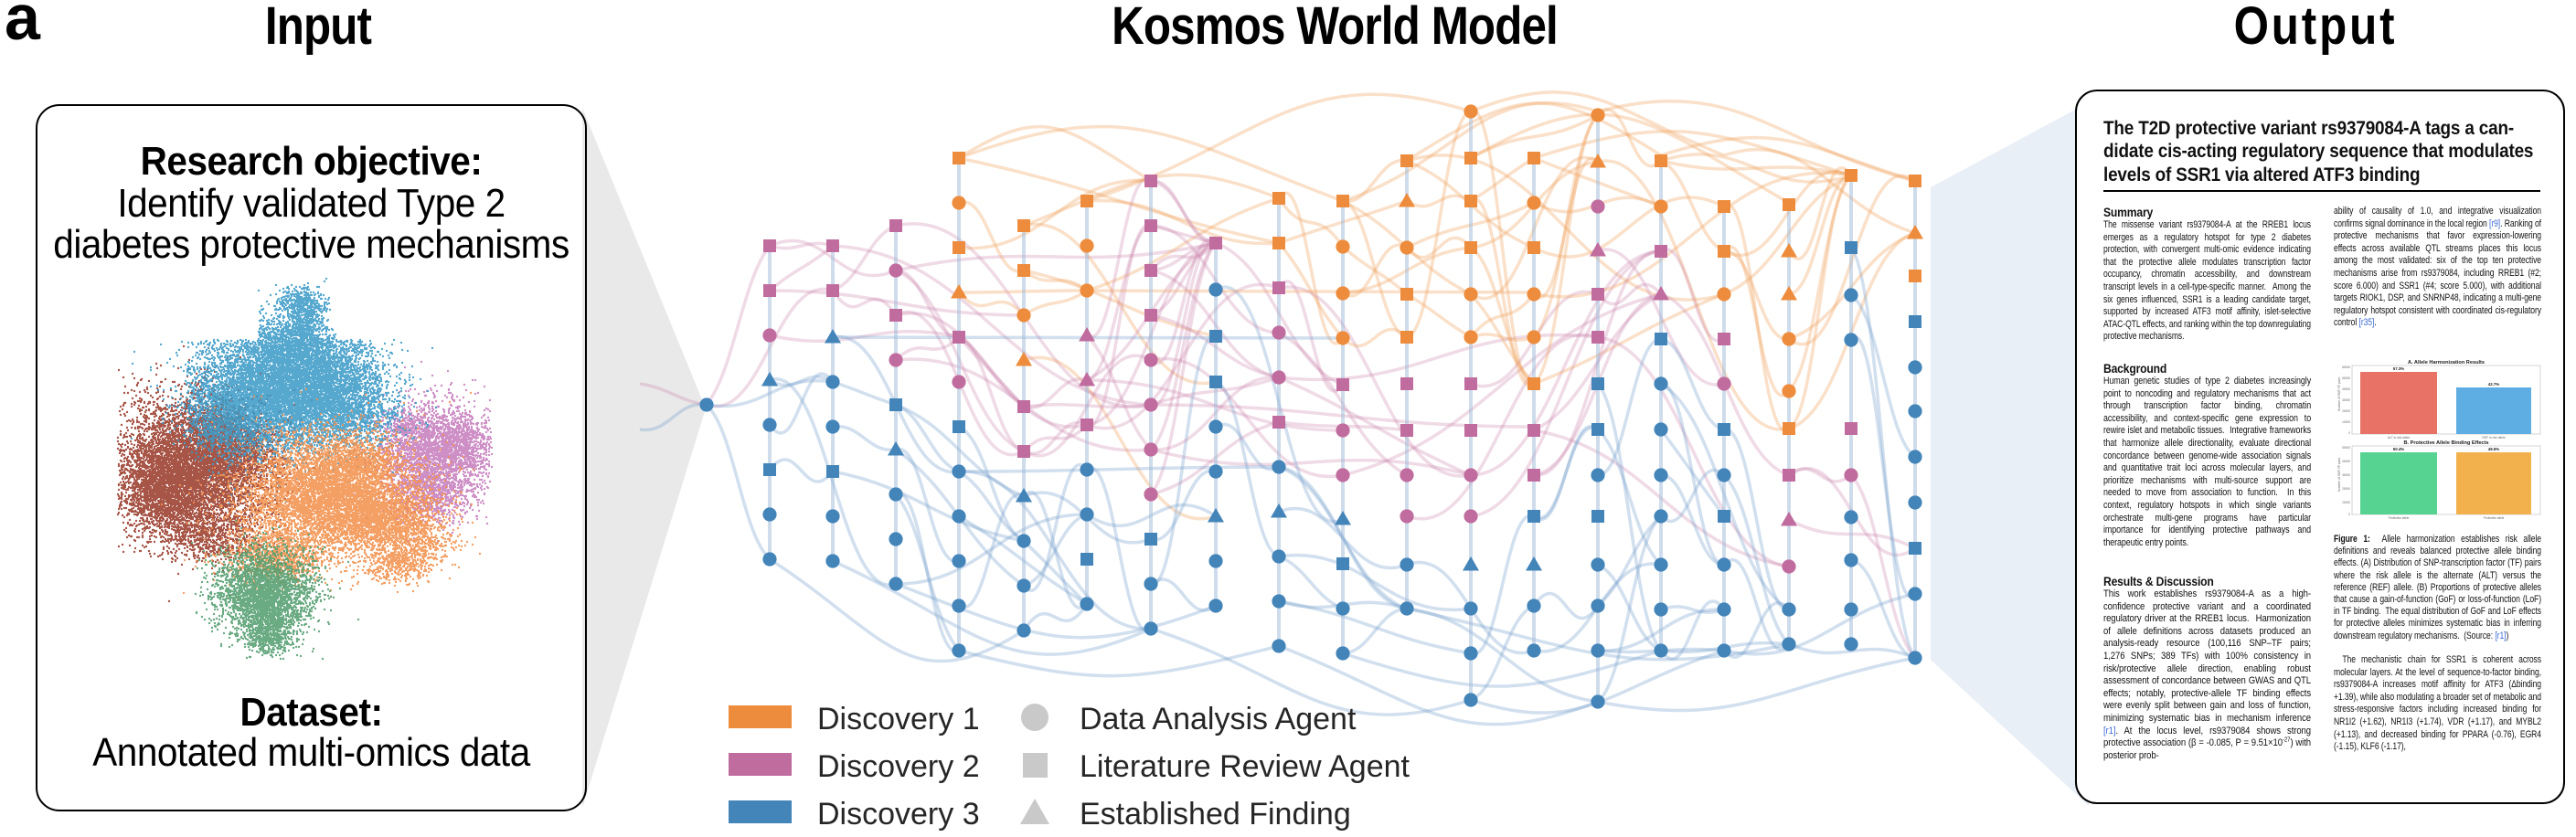  I want to click on svg-text: 49.6%, so click(2494, 449).